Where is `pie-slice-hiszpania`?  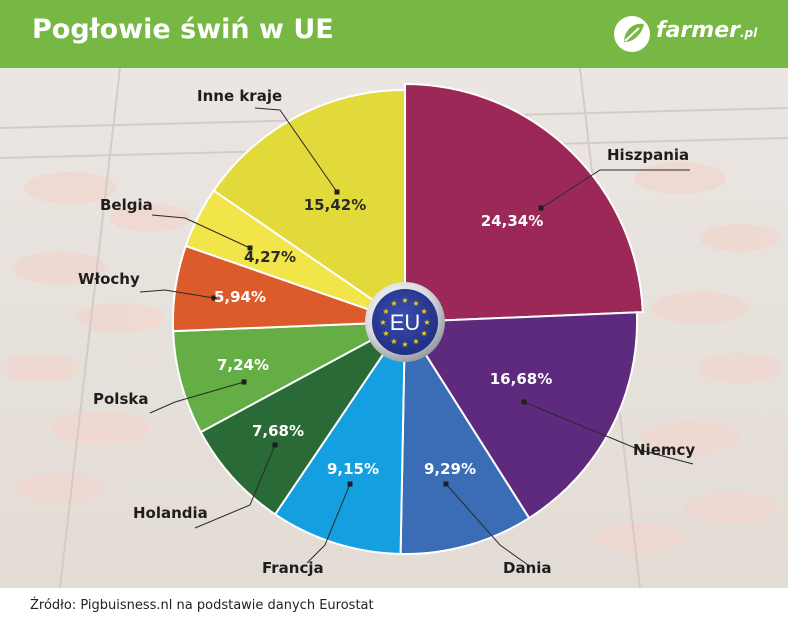 pie-slice-hiszpania is located at coordinates (524, 203).